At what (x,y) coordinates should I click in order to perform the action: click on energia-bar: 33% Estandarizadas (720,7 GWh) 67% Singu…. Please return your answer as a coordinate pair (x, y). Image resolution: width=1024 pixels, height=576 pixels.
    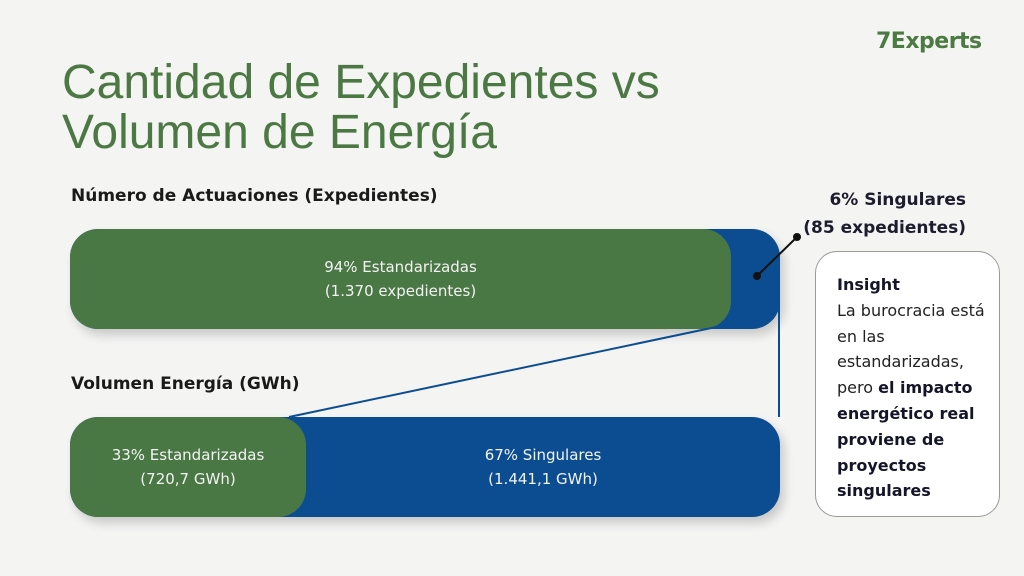
    Looking at the image, I should click on (425, 467).